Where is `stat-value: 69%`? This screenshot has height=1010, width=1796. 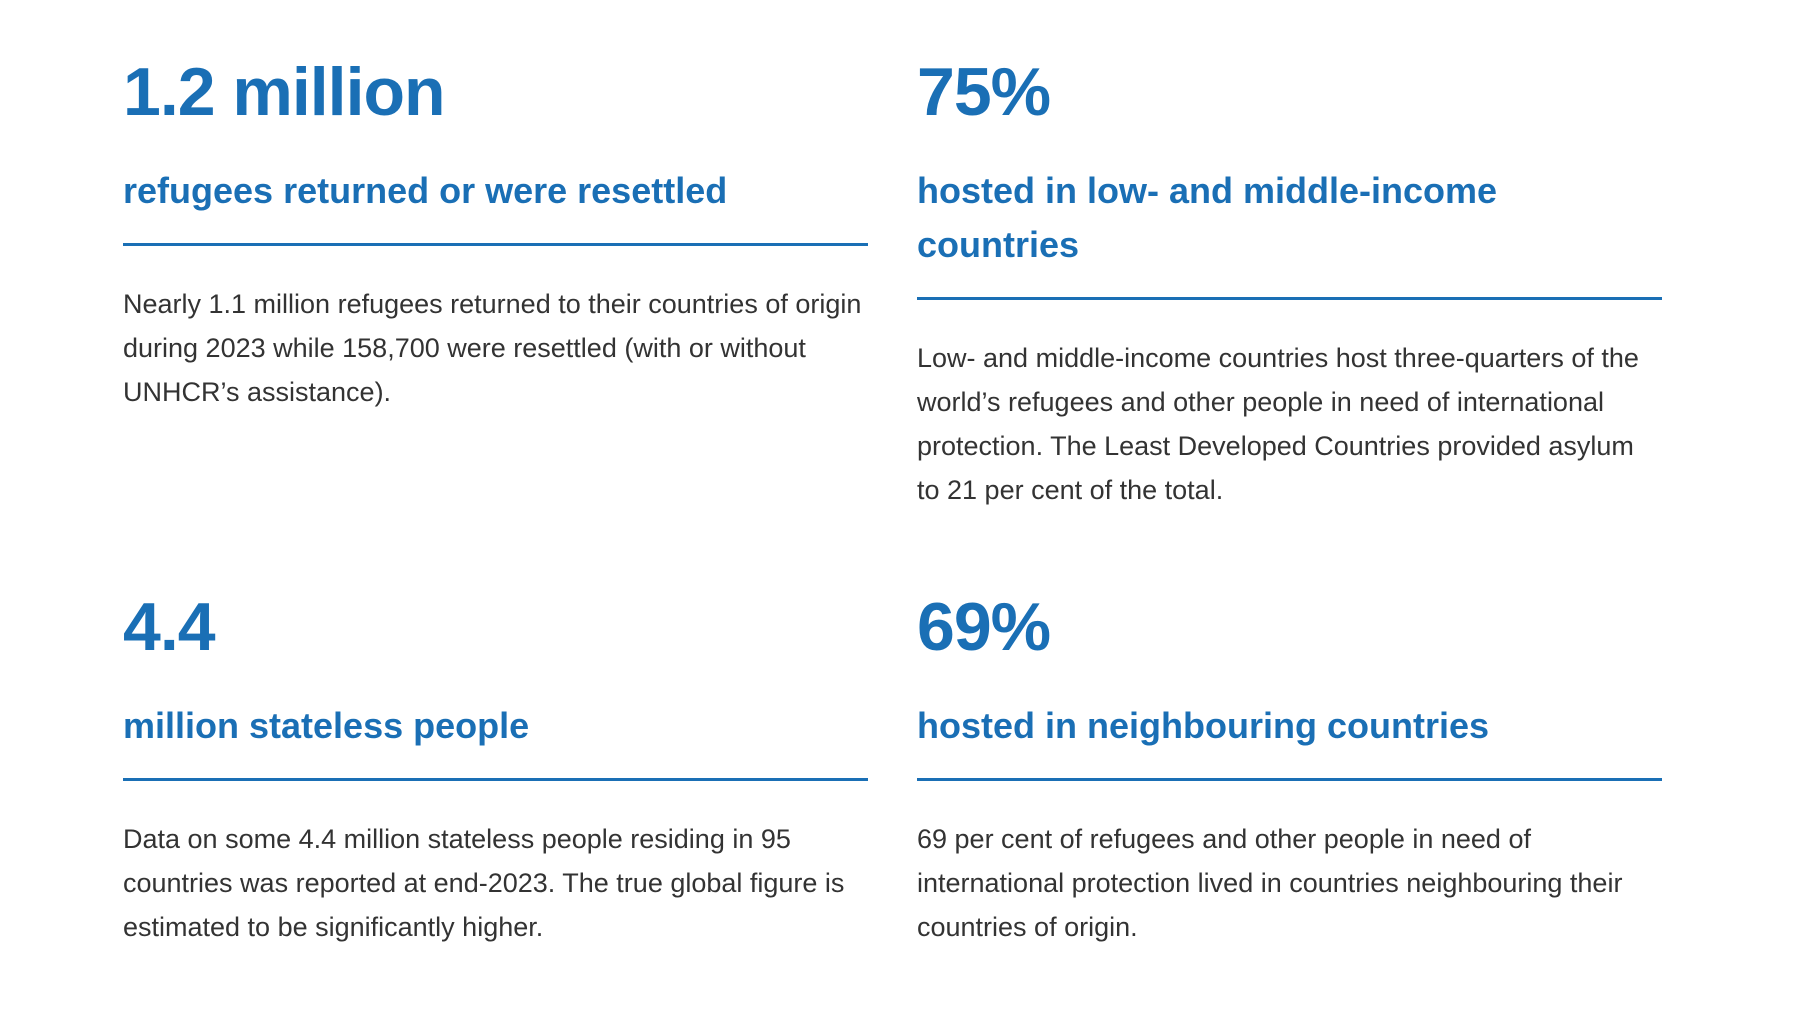
stat-value: 69% is located at coordinates (984, 627).